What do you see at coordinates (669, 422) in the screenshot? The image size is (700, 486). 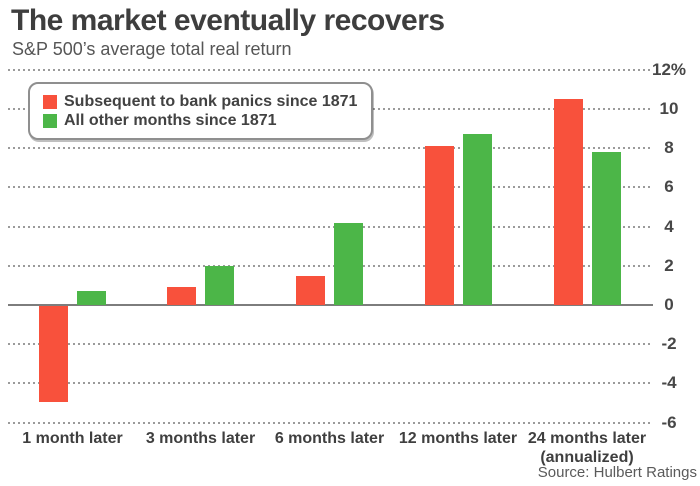 I see `y-axis-tick-label: -6` at bounding box center [669, 422].